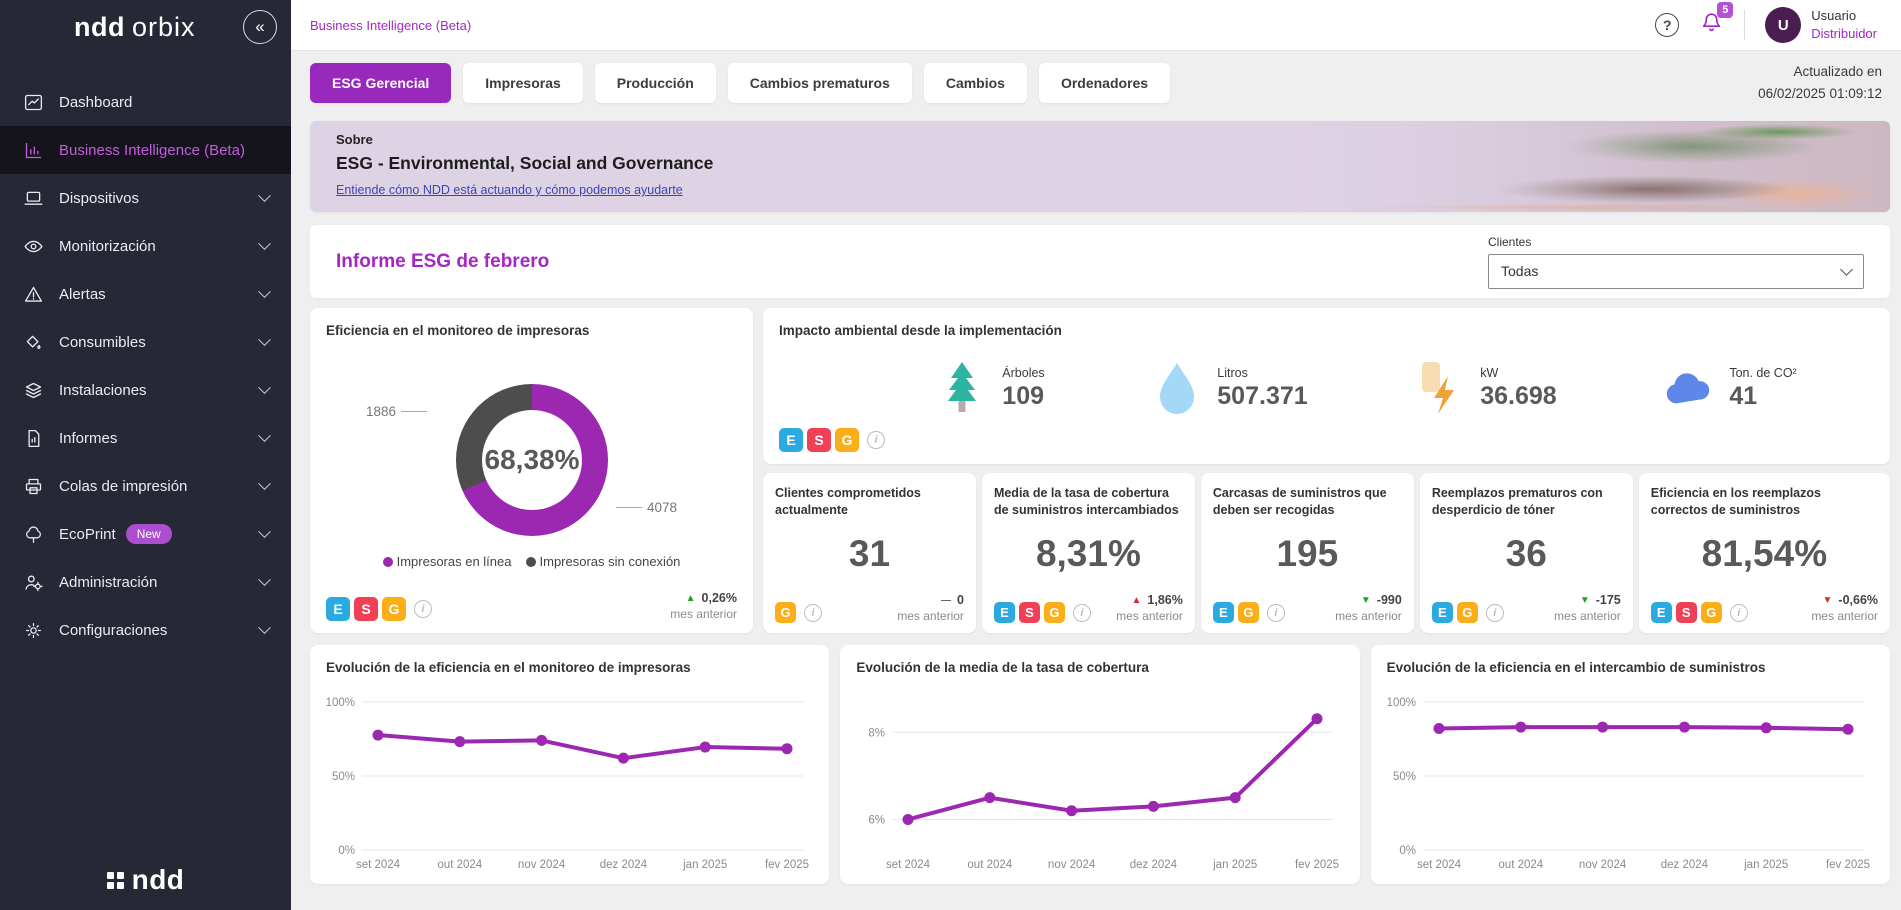 The width and height of the screenshot is (1901, 910). Describe the element at coordinates (1104, 82) in the screenshot. I see `tab-ordenadores: Ordenadores` at that location.